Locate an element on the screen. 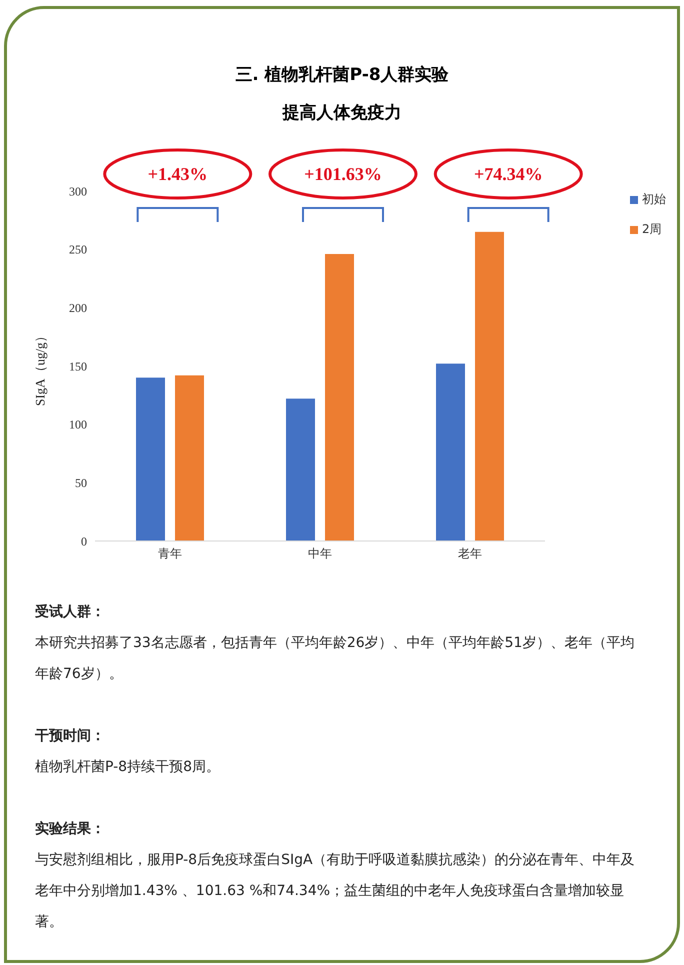 The height and width of the screenshot is (965, 684). text: 本研究共招募了33名志愿者，包括青年（平均年龄26岁）、中年（平均年龄51岁）、老年（平均年龄76岁）。 is located at coordinates (335, 659).